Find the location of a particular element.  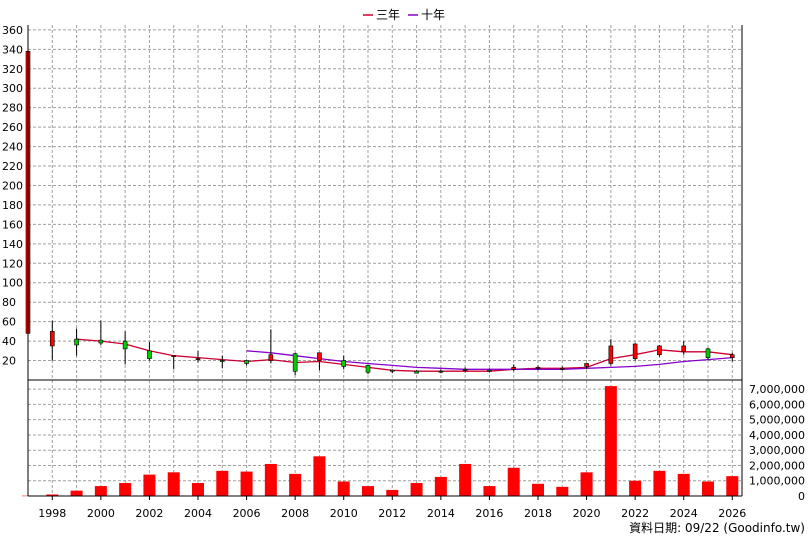

source-note: 資料日期: 09/22 (Goodinfo.tw) is located at coordinates (717, 528).